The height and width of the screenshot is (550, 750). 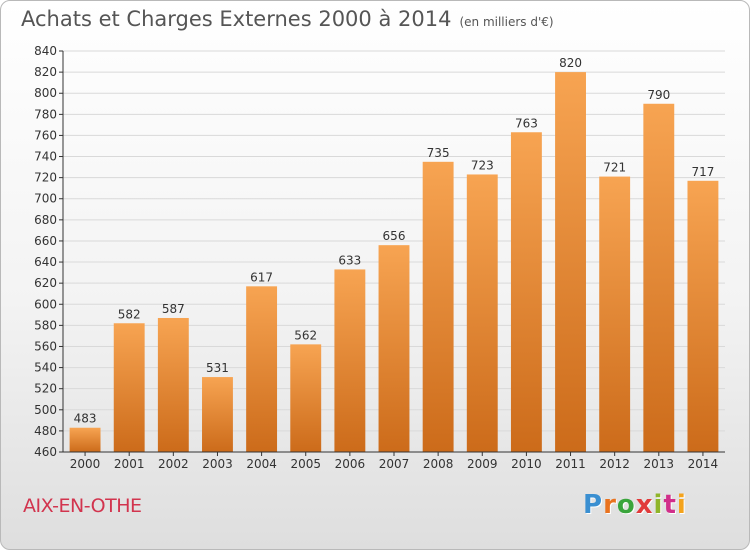 I want to click on x-tick-label: 2007, so click(x=394, y=464).